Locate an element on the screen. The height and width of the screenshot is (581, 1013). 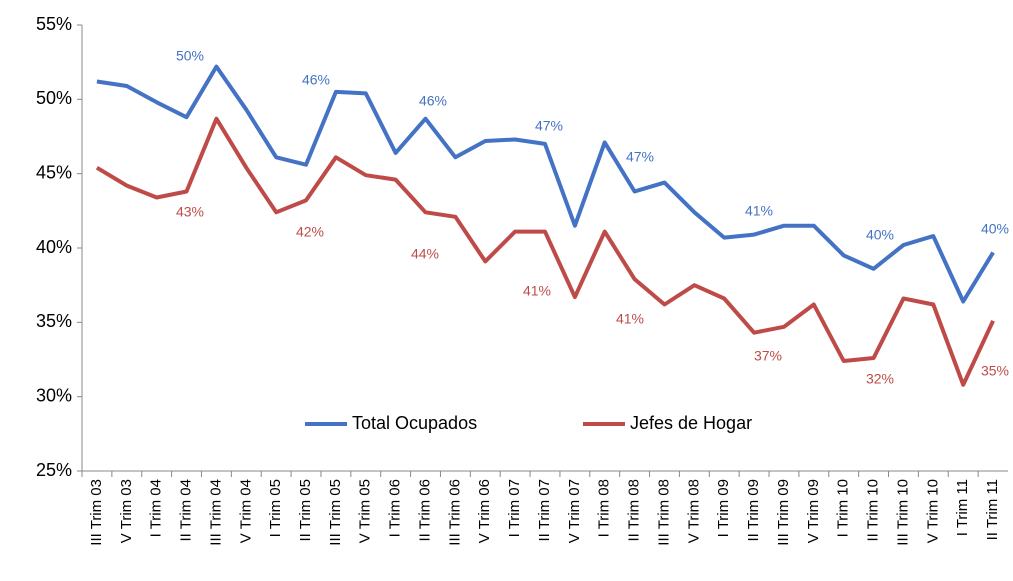
y-tick-label: 30% is located at coordinates (54, 395).